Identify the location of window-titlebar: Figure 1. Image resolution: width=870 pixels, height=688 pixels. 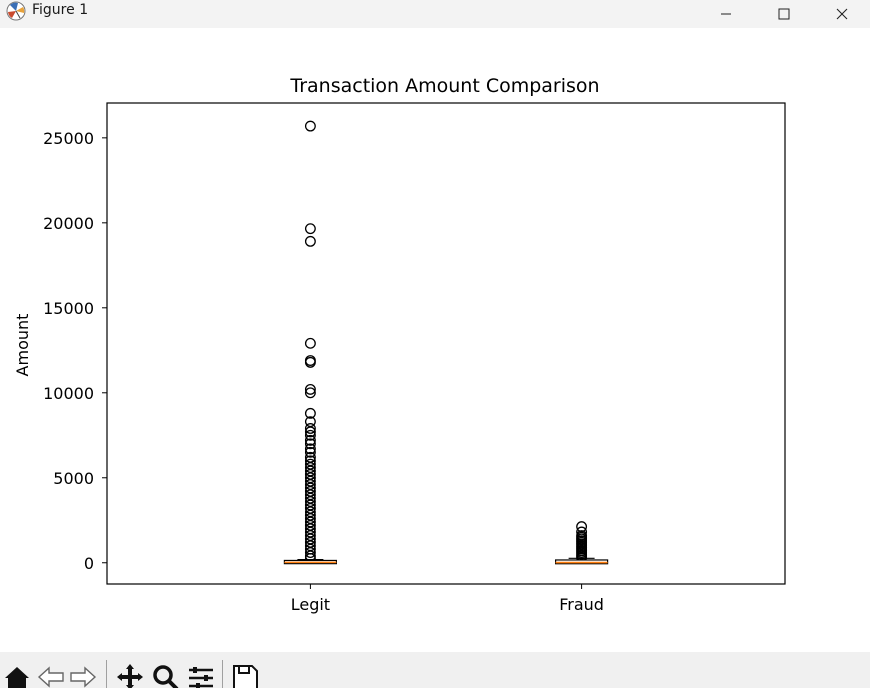
(435, 14).